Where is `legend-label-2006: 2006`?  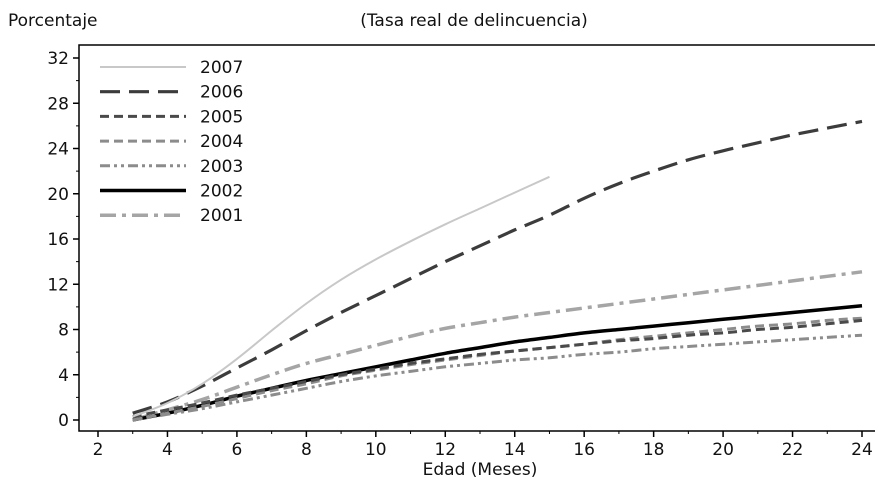
legend-label-2006: 2006 is located at coordinates (221, 93).